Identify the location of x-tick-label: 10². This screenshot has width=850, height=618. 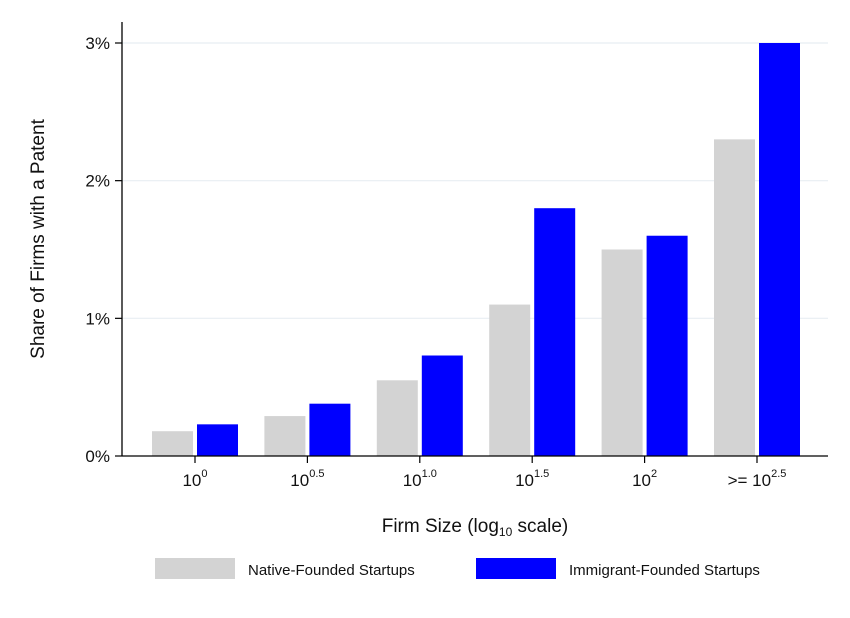
(644, 479).